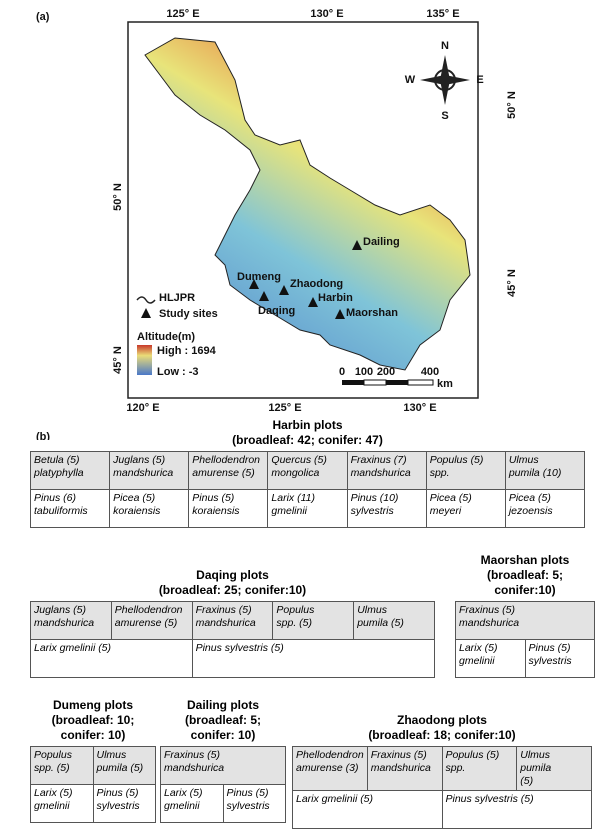  Describe the element at coordinates (479, 80) in the screenshot. I see `compass-label: E` at that location.